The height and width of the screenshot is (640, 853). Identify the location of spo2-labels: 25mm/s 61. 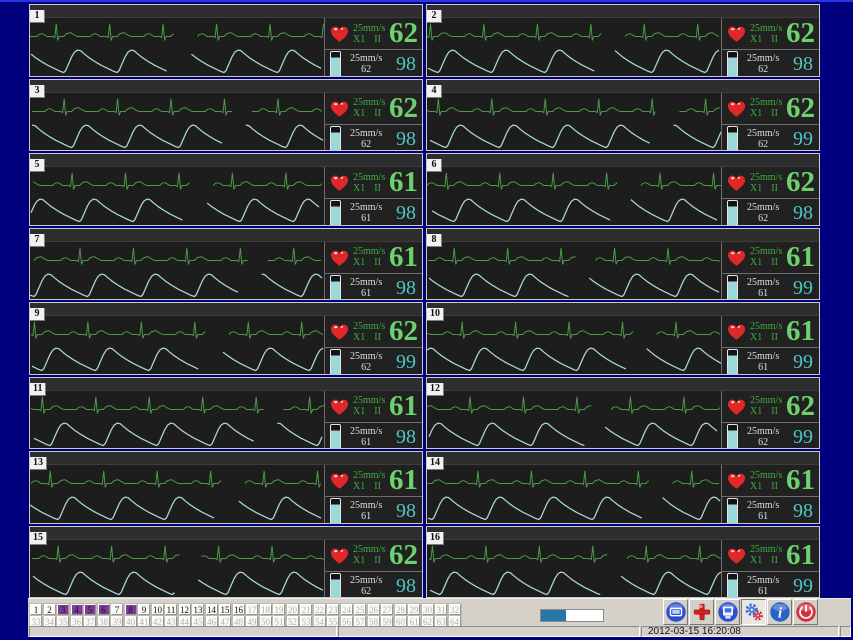
(763, 362).